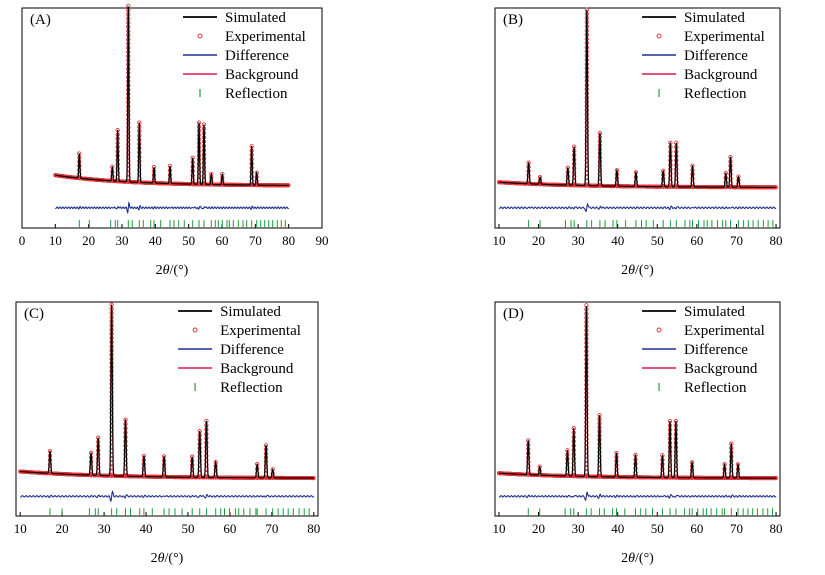 The height and width of the screenshot is (575, 825). Describe the element at coordinates (637, 98) in the screenshot. I see `simulated-curve` at that location.